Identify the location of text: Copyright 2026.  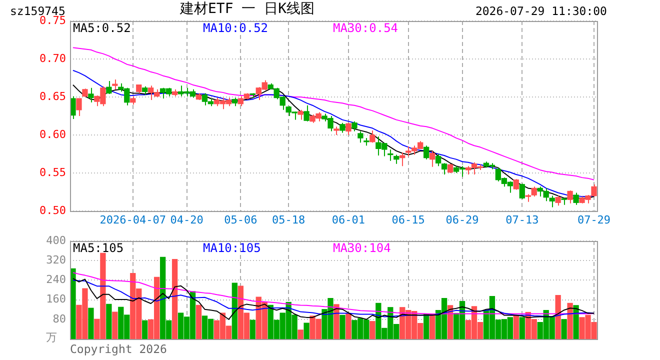
(118, 349).